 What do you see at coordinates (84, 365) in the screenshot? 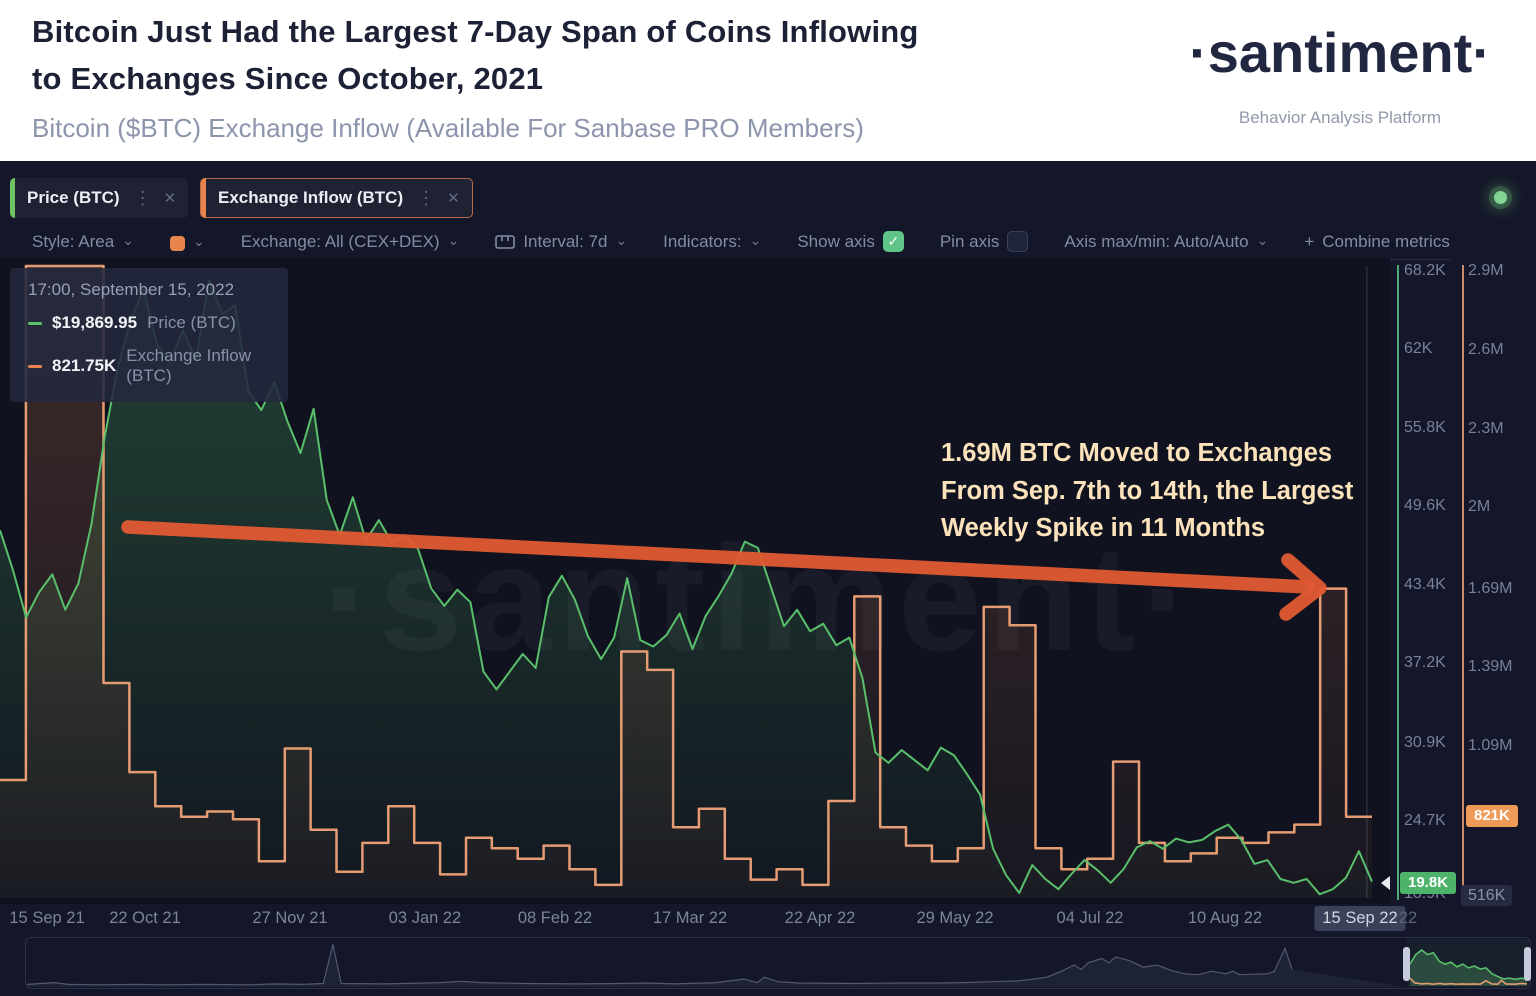
I see `tooltip-inflow-value: 821.75K` at bounding box center [84, 365].